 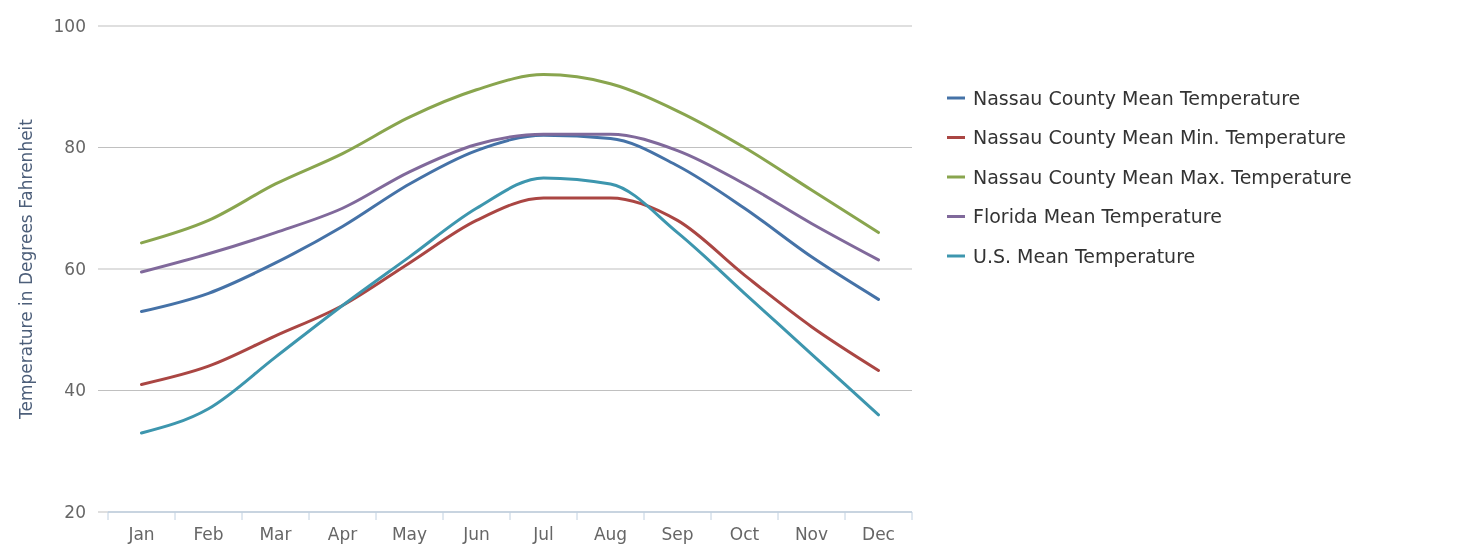 I want to click on legend-label: Florida Mean Temperature, so click(x=1097, y=216).